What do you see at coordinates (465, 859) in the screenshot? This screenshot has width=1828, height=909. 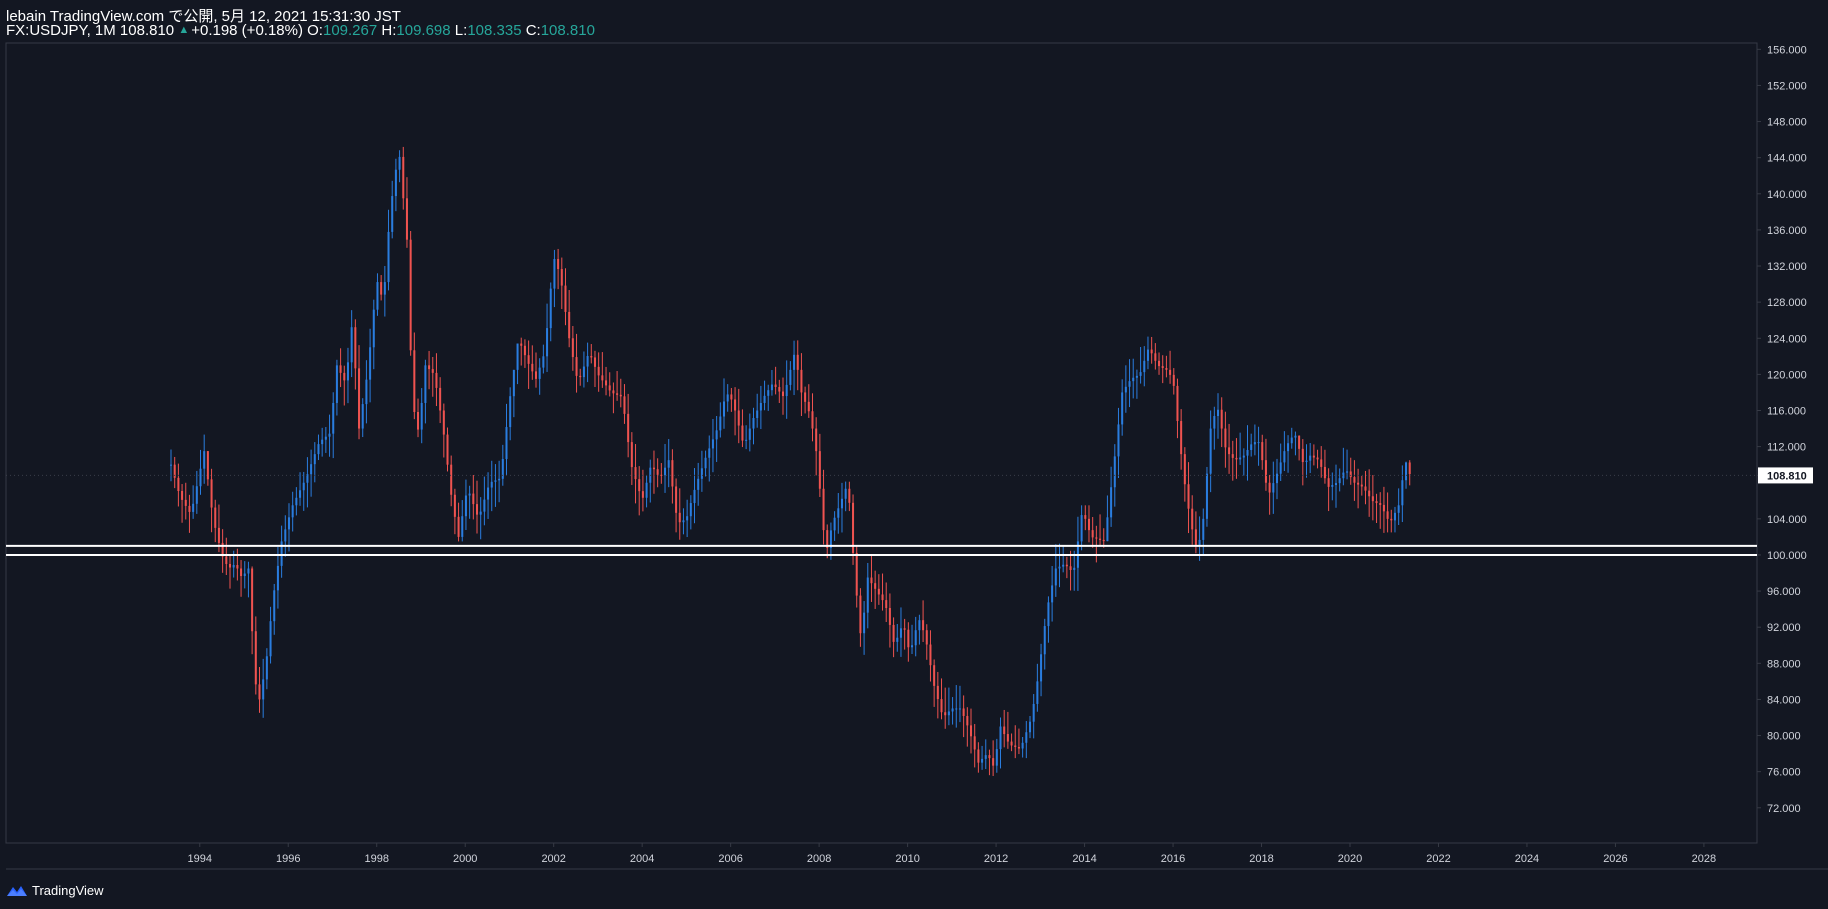 I see `x-axis-tick-label: 2000` at bounding box center [465, 859].